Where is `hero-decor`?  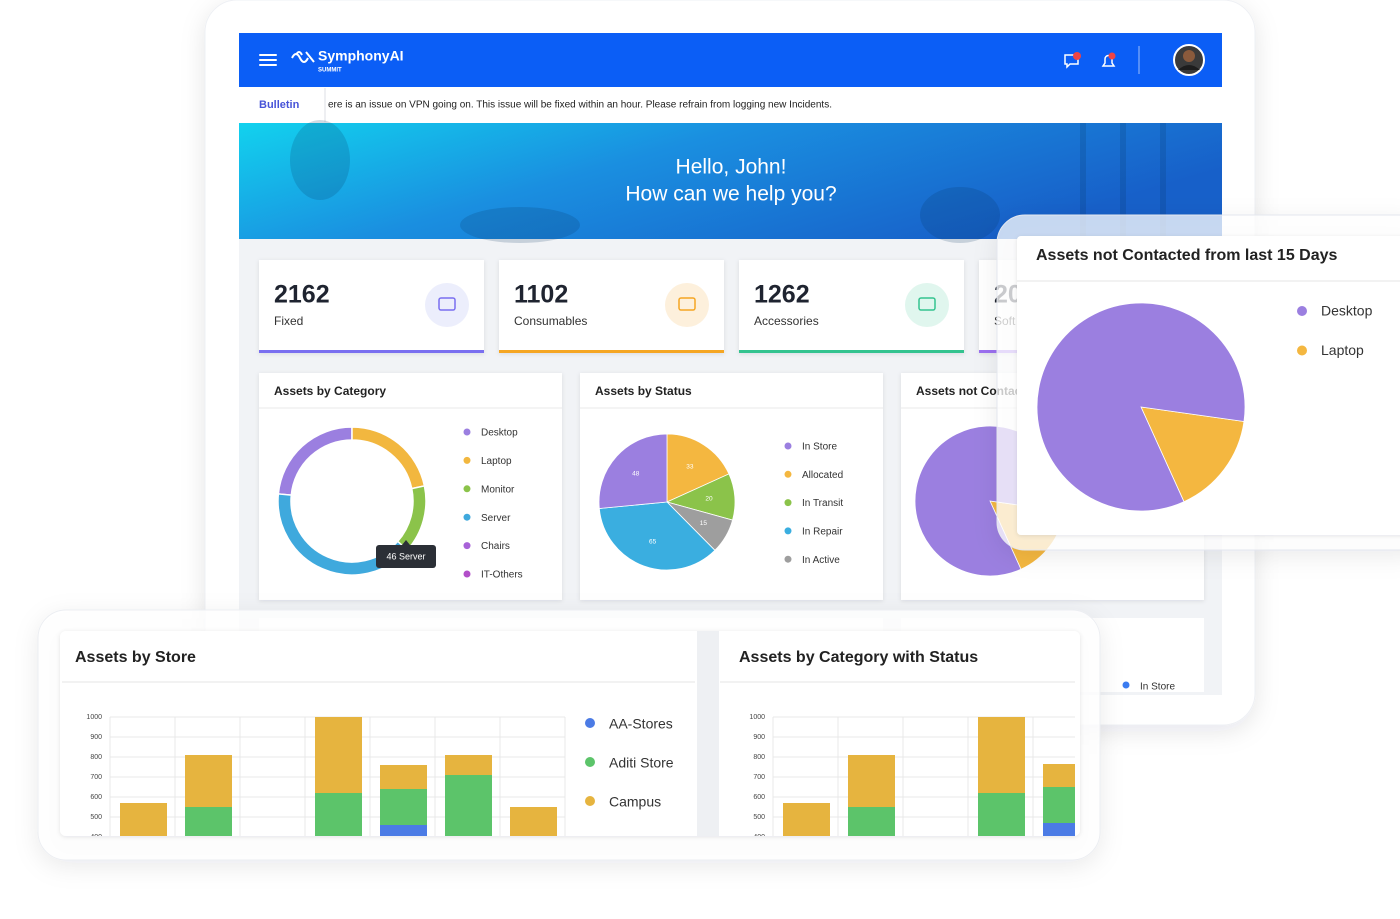
hero-decor is located at coordinates (728, 181).